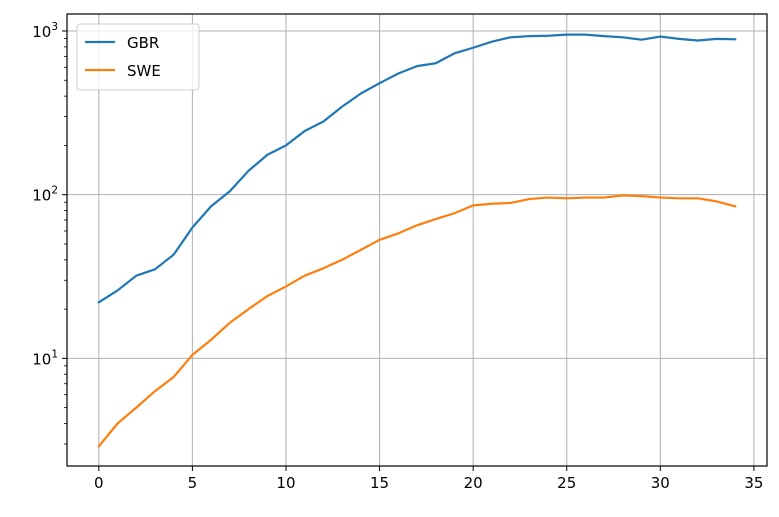  I want to click on legend-label-gbr: GBR, so click(143, 43).